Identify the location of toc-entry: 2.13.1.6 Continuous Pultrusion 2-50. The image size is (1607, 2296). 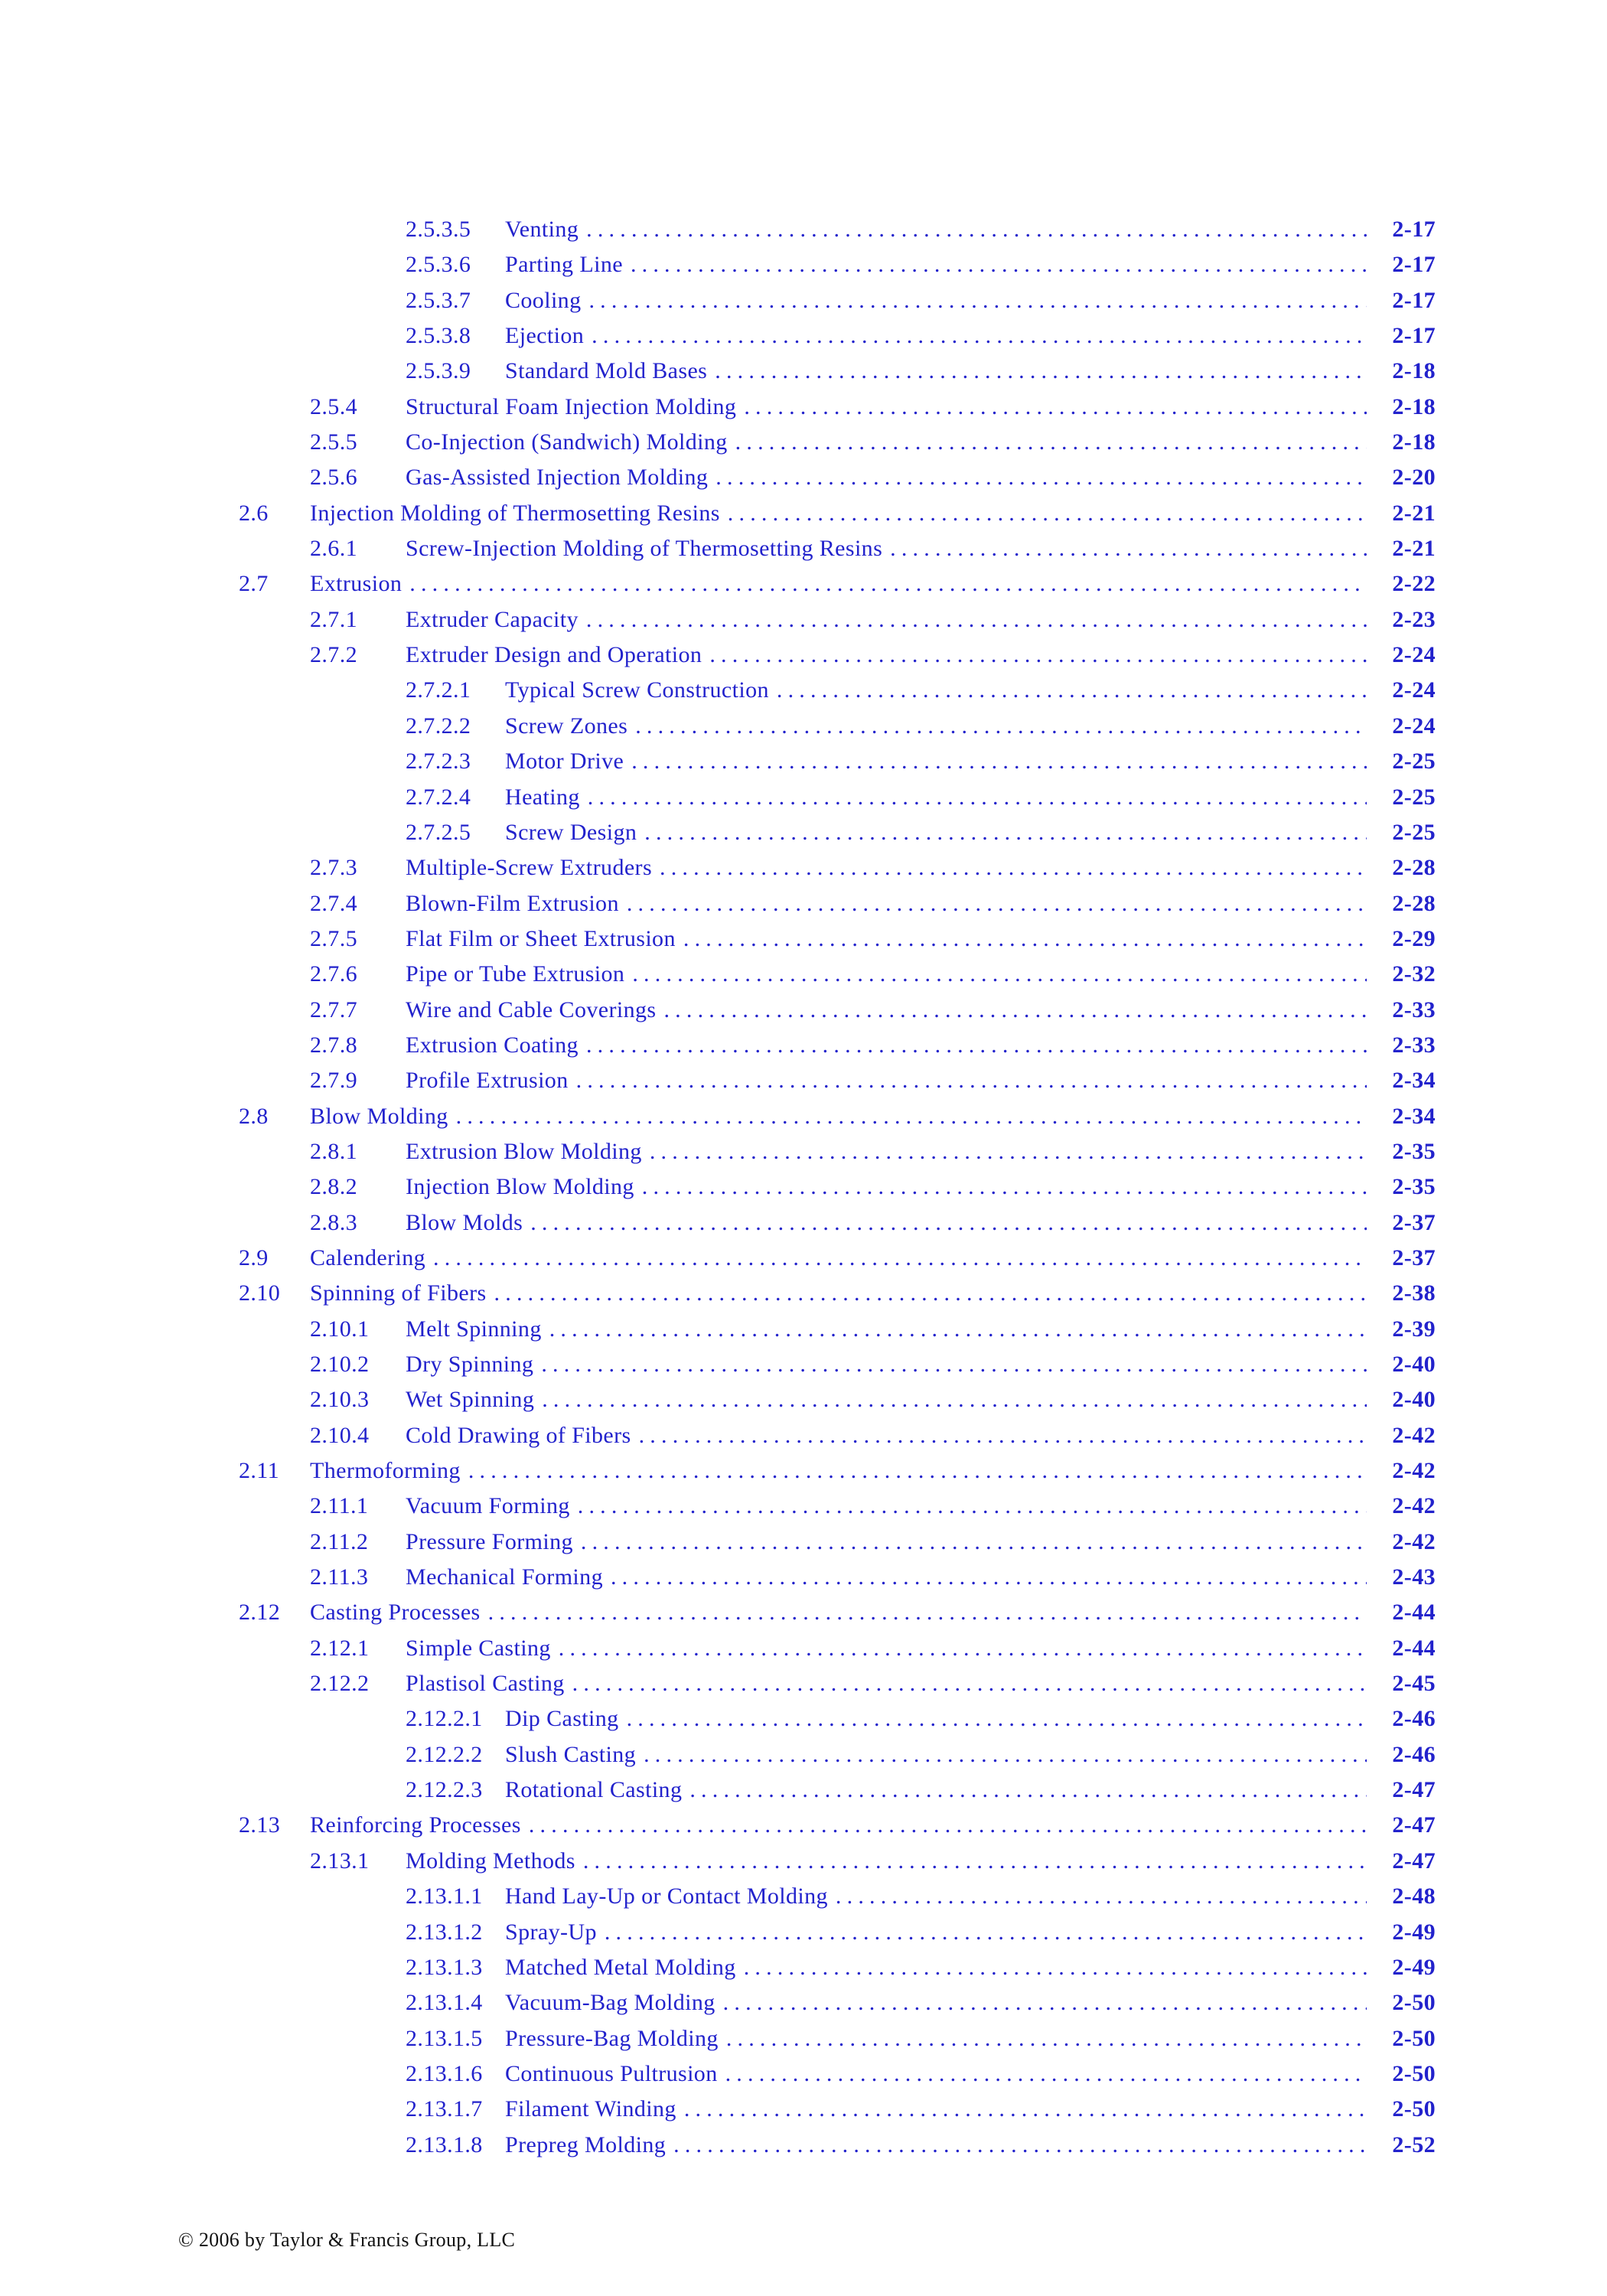
(803, 2074).